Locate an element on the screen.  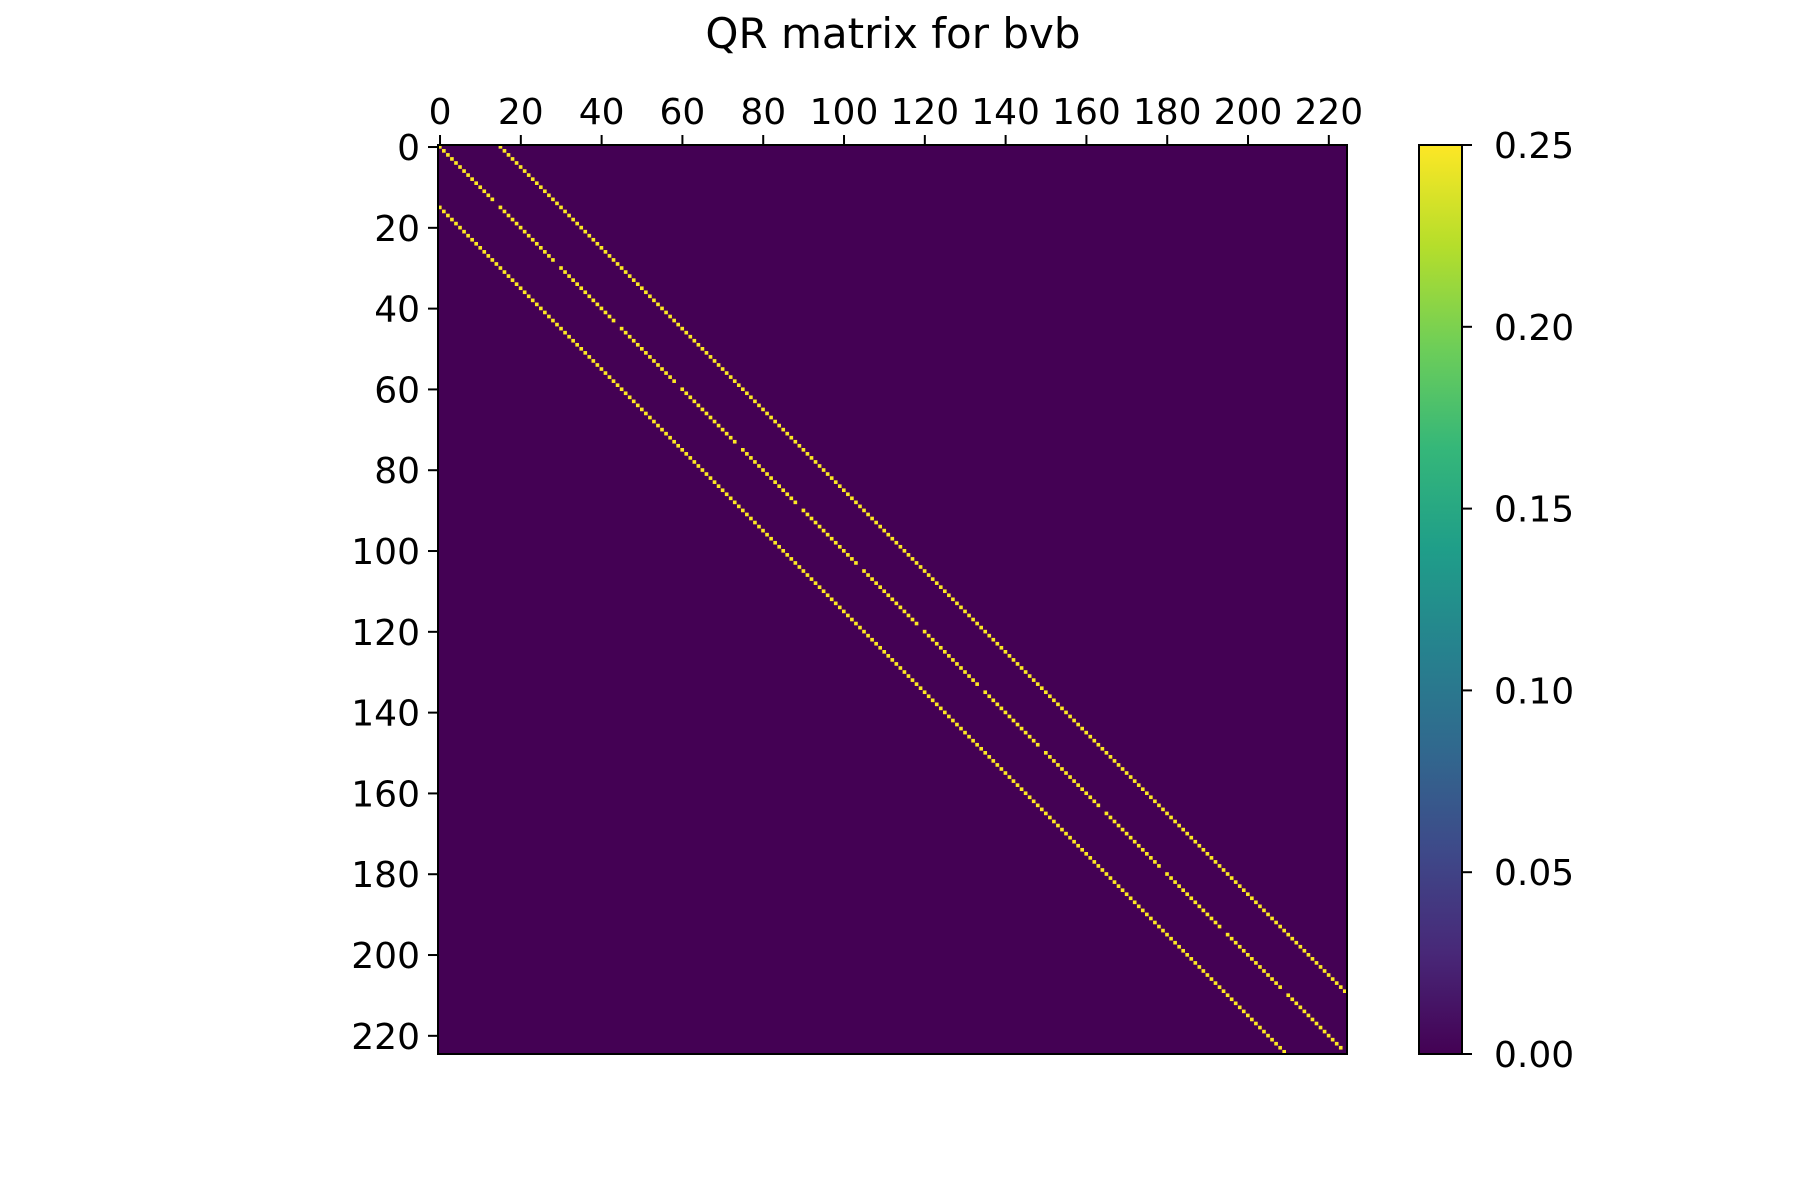
y-tick-label: 80 is located at coordinates (397, 471).